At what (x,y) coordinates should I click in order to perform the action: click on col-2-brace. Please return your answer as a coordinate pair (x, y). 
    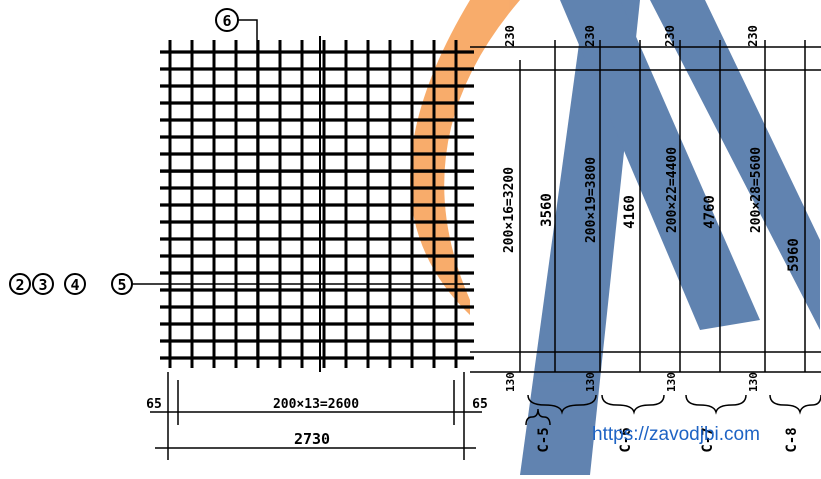
    Looking at the image, I should click on (633, 404).